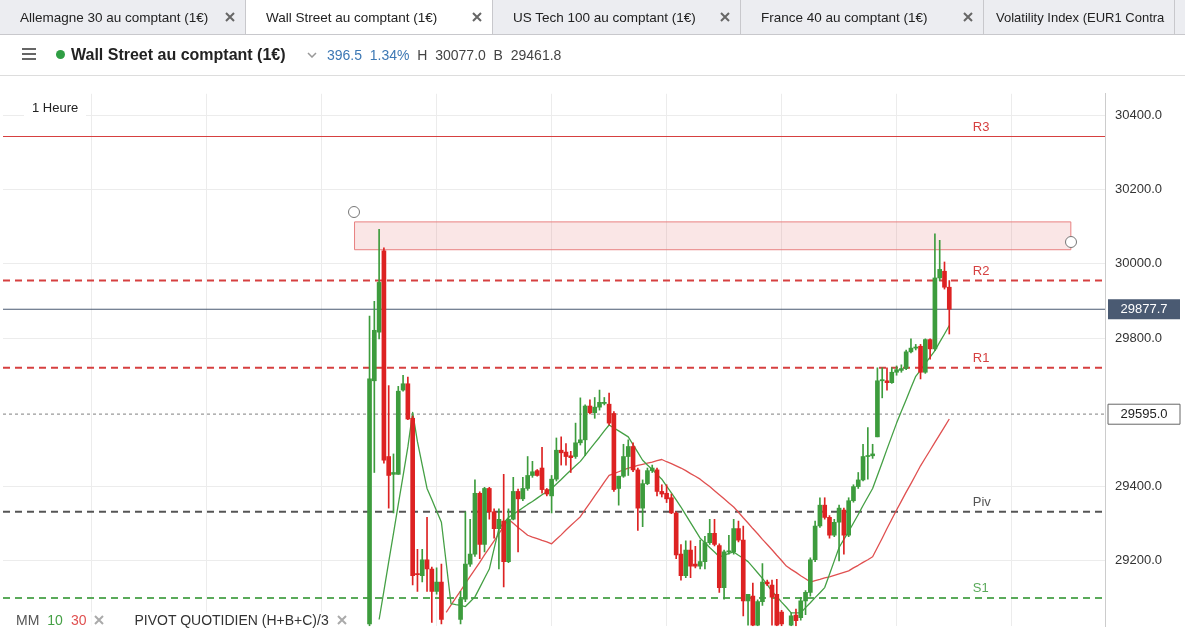 The image size is (1185, 644). What do you see at coordinates (982, 501) in the screenshot?
I see `ref-line-label: Piv` at bounding box center [982, 501].